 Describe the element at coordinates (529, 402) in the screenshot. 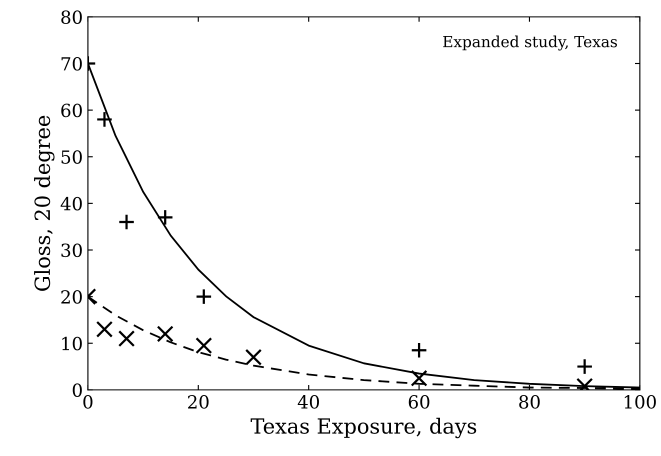

I see `x-tick-label: 80` at that location.